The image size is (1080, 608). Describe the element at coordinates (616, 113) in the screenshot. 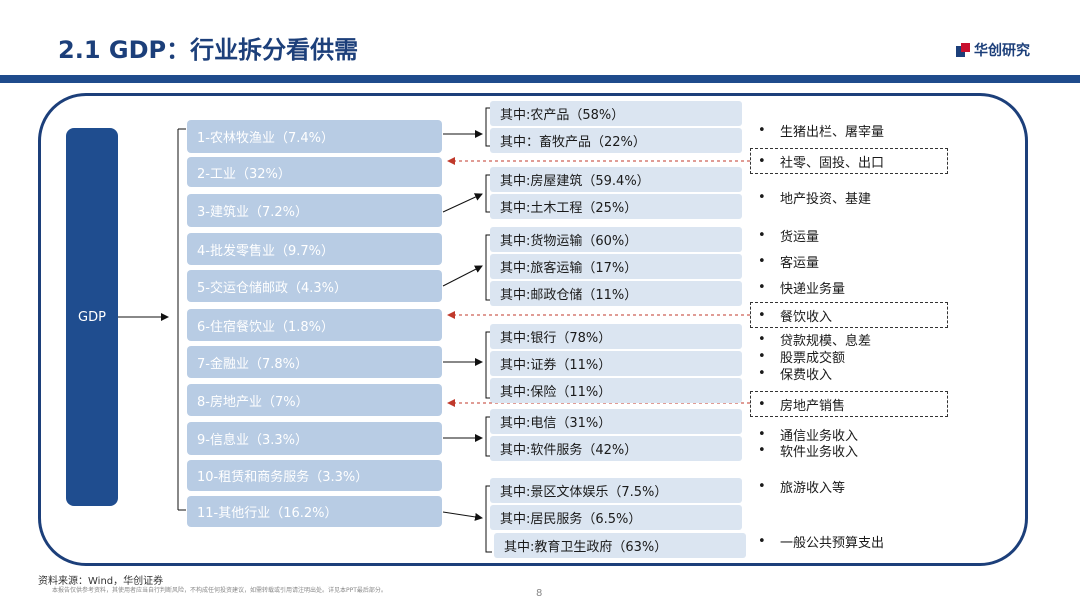

I see `sub-box-agri-products: 其中:农产品（58%）` at that location.